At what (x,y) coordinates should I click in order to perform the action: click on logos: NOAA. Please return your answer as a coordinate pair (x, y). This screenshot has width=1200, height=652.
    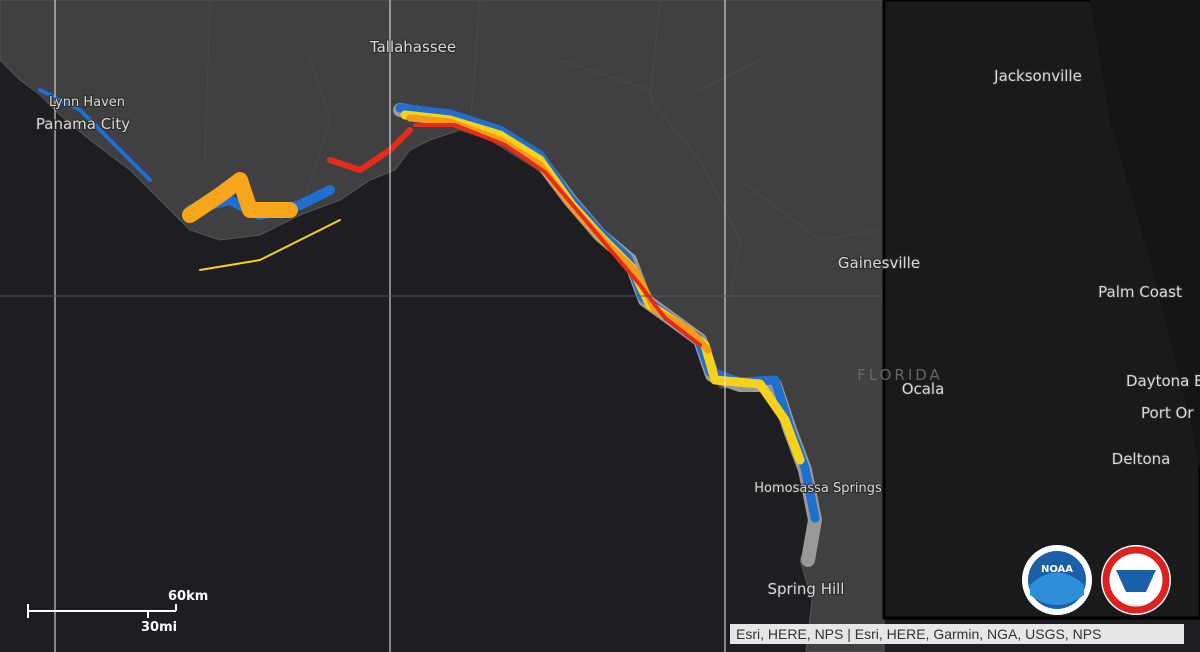
    Looking at the image, I should click on (1096, 580).